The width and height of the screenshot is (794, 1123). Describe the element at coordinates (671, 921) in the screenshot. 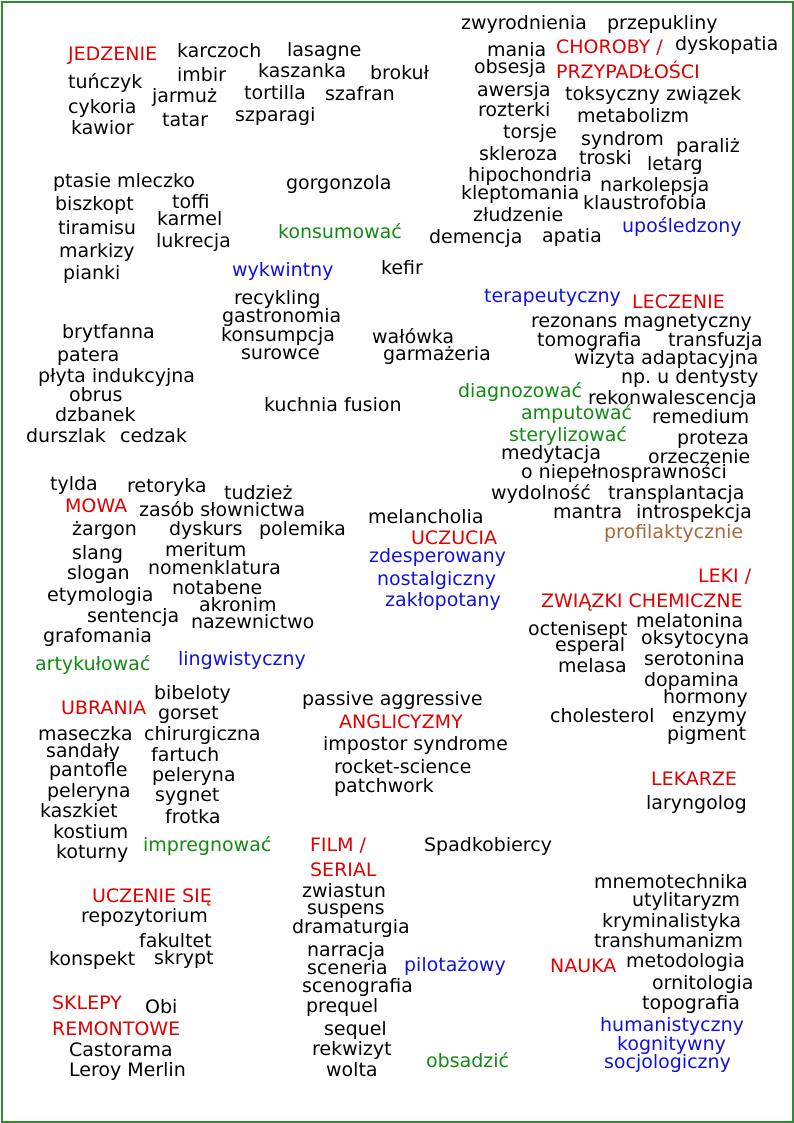

I see `word-kryminalistyka: kryminalistyka` at that location.